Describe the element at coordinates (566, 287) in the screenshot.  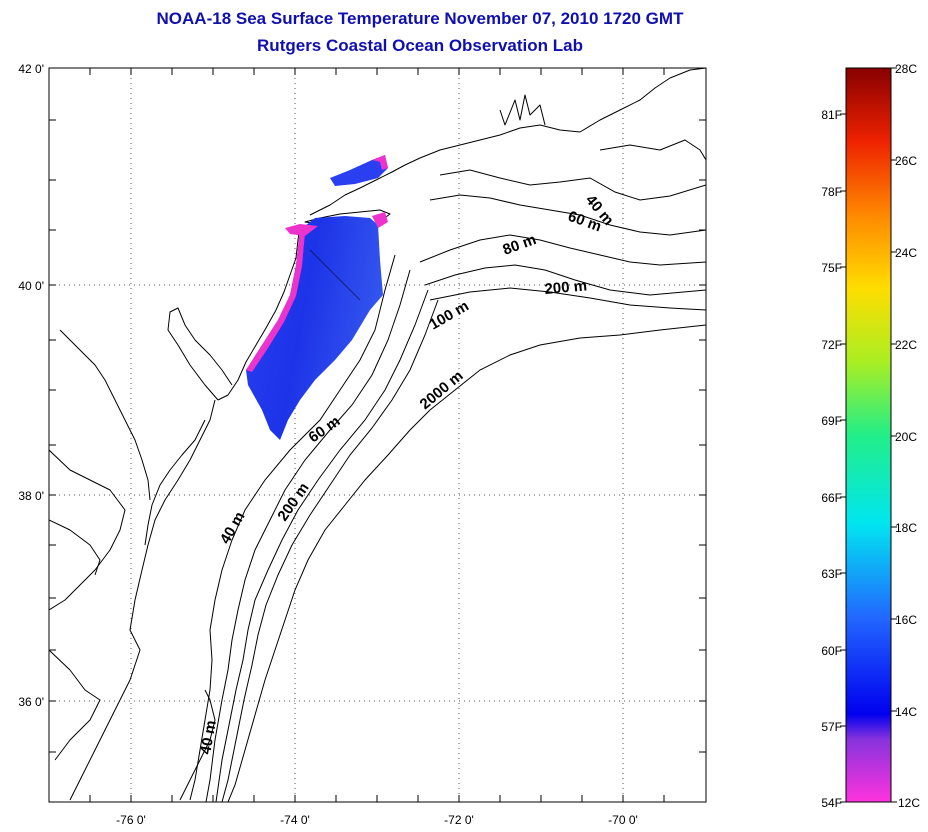
I see `depth-label: 200 m` at that location.